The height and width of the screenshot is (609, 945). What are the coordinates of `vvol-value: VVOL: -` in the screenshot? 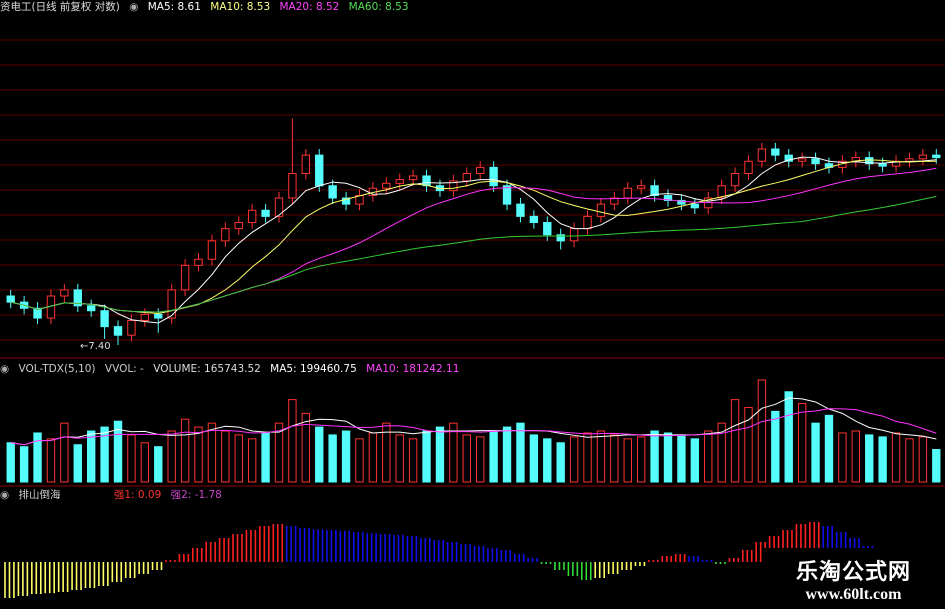 It's located at (124, 369).